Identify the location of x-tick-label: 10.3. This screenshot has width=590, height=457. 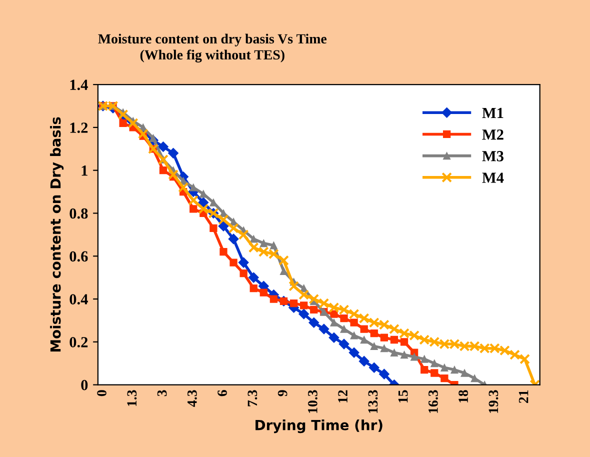
(313, 401).